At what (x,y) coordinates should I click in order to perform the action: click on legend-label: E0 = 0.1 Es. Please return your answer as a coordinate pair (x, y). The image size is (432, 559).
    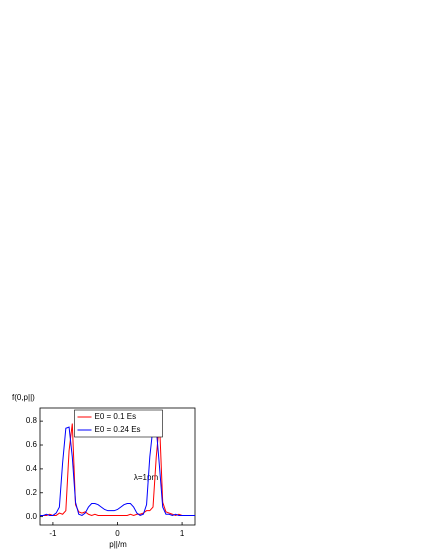
    Looking at the image, I should click on (116, 416).